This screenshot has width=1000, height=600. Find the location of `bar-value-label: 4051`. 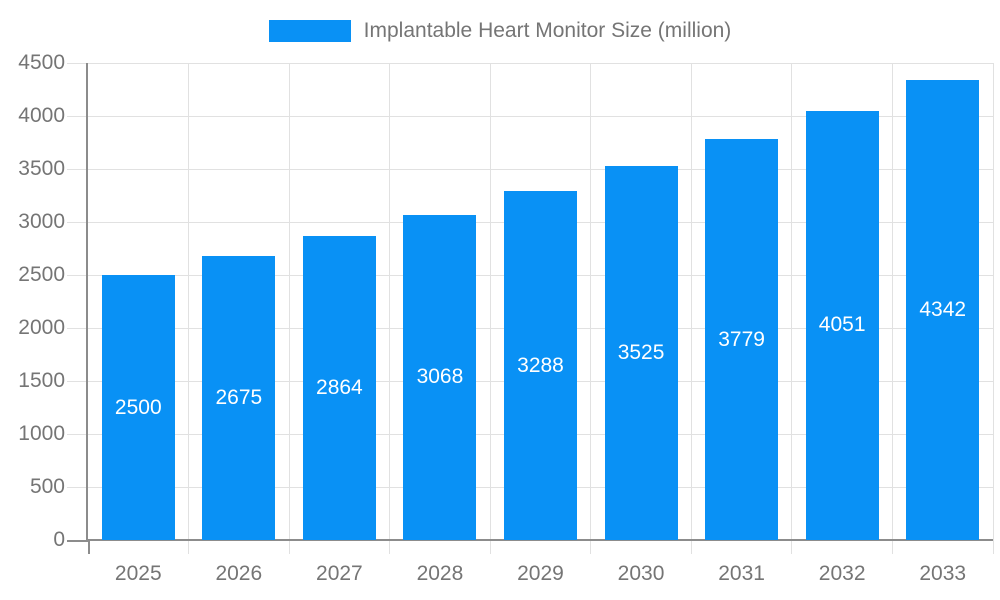

bar-value-label: 4051 is located at coordinates (842, 325).